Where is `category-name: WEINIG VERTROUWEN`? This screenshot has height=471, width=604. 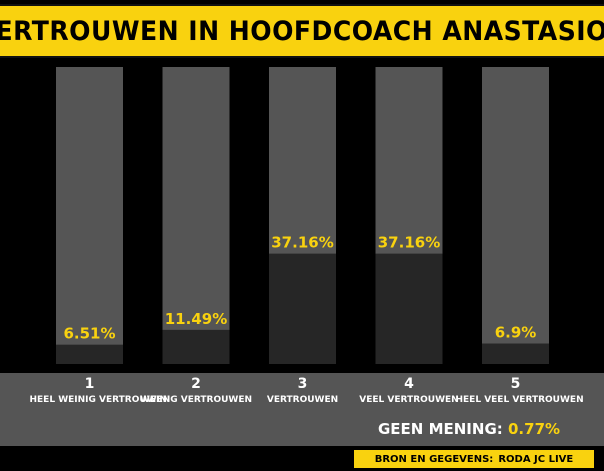 category-name: WEINIG VERTROUWEN is located at coordinates (196, 400).